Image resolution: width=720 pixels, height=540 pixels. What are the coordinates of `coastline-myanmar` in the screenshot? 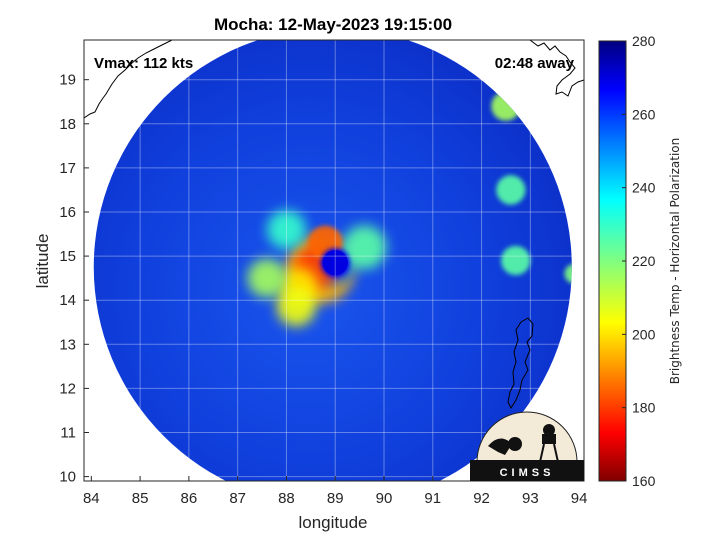 It's located at (556, 68).